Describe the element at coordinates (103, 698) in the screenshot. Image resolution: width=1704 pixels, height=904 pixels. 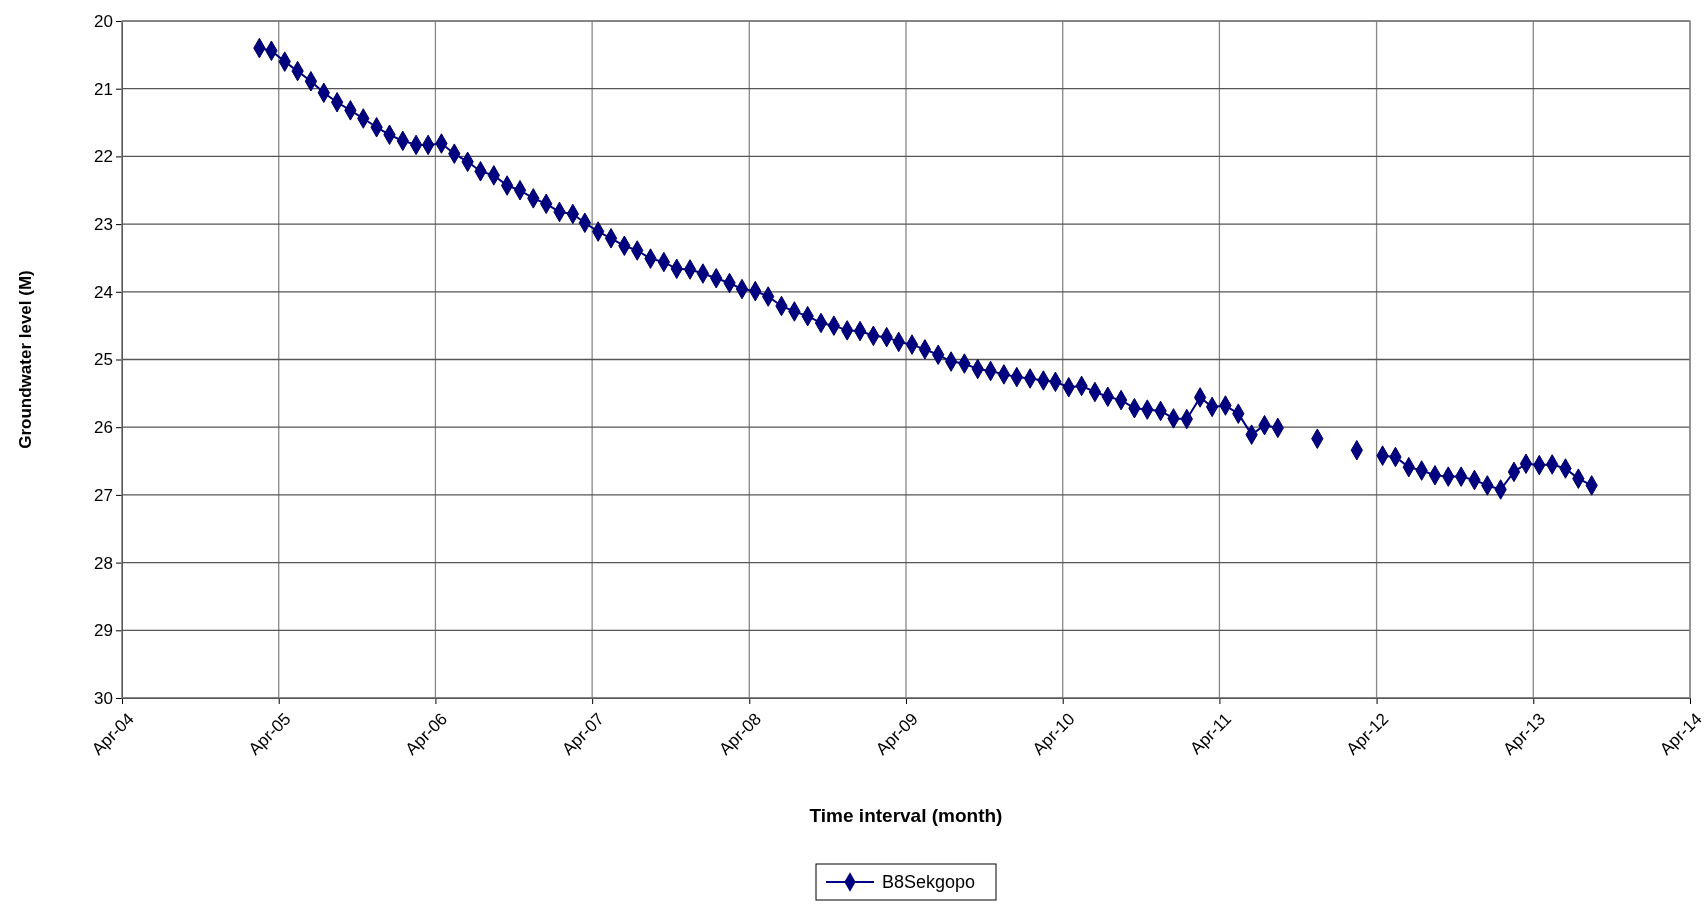
I see `y-tick-label: 30` at that location.